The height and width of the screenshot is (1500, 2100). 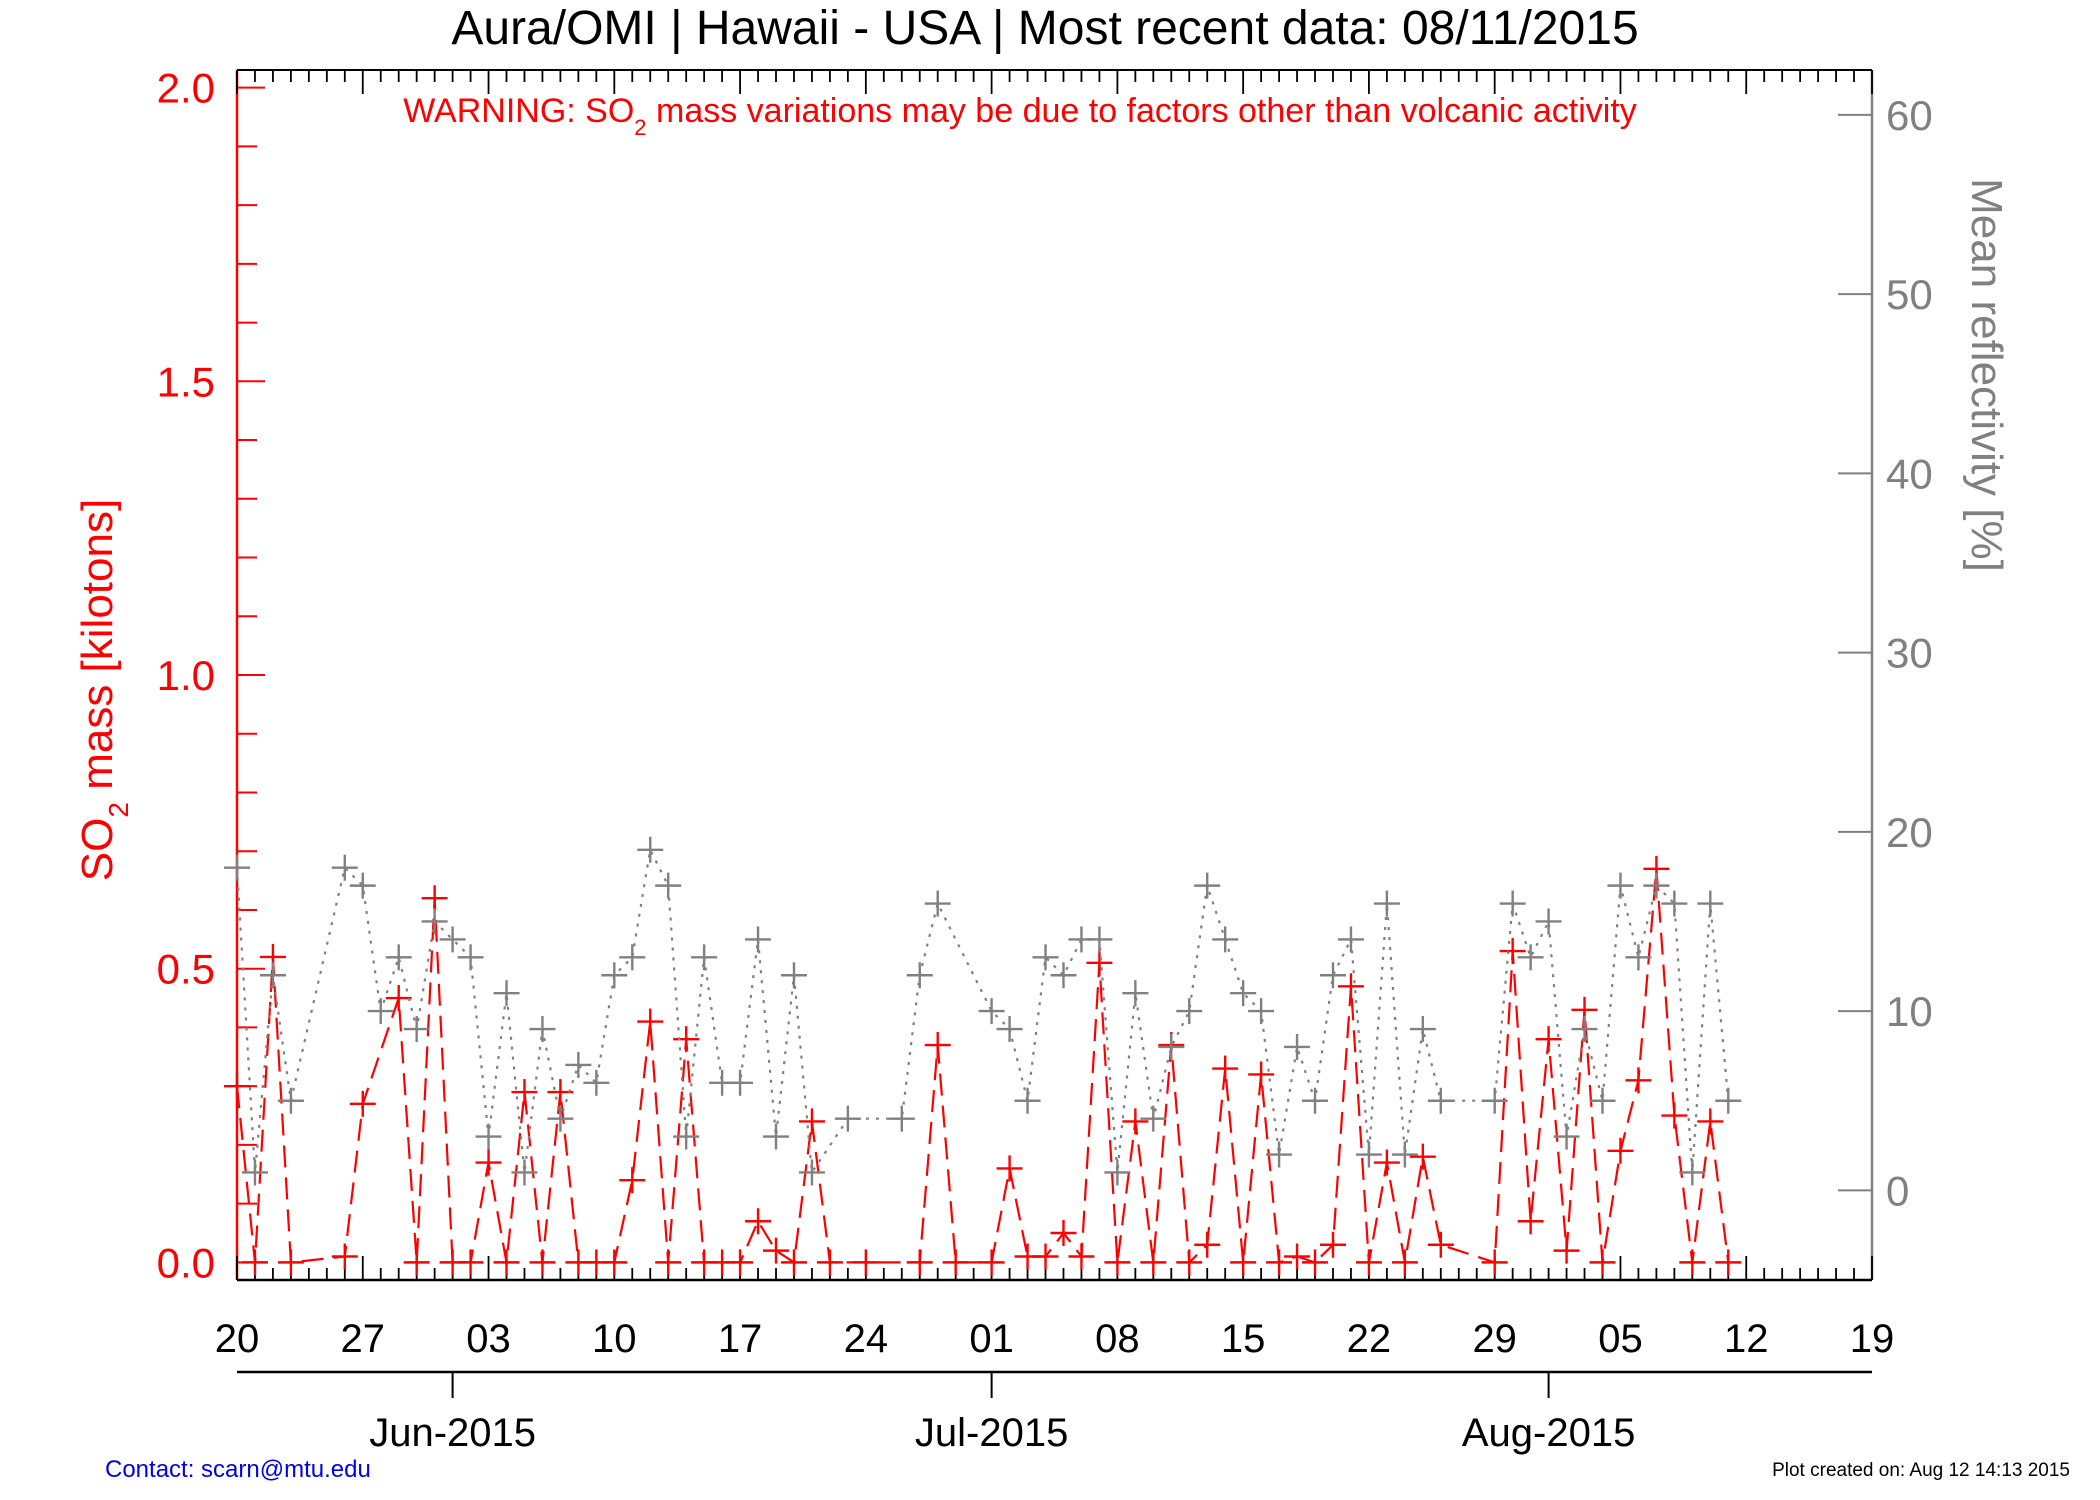 I want to click on x-tick-label: 17, so click(x=740, y=1339).